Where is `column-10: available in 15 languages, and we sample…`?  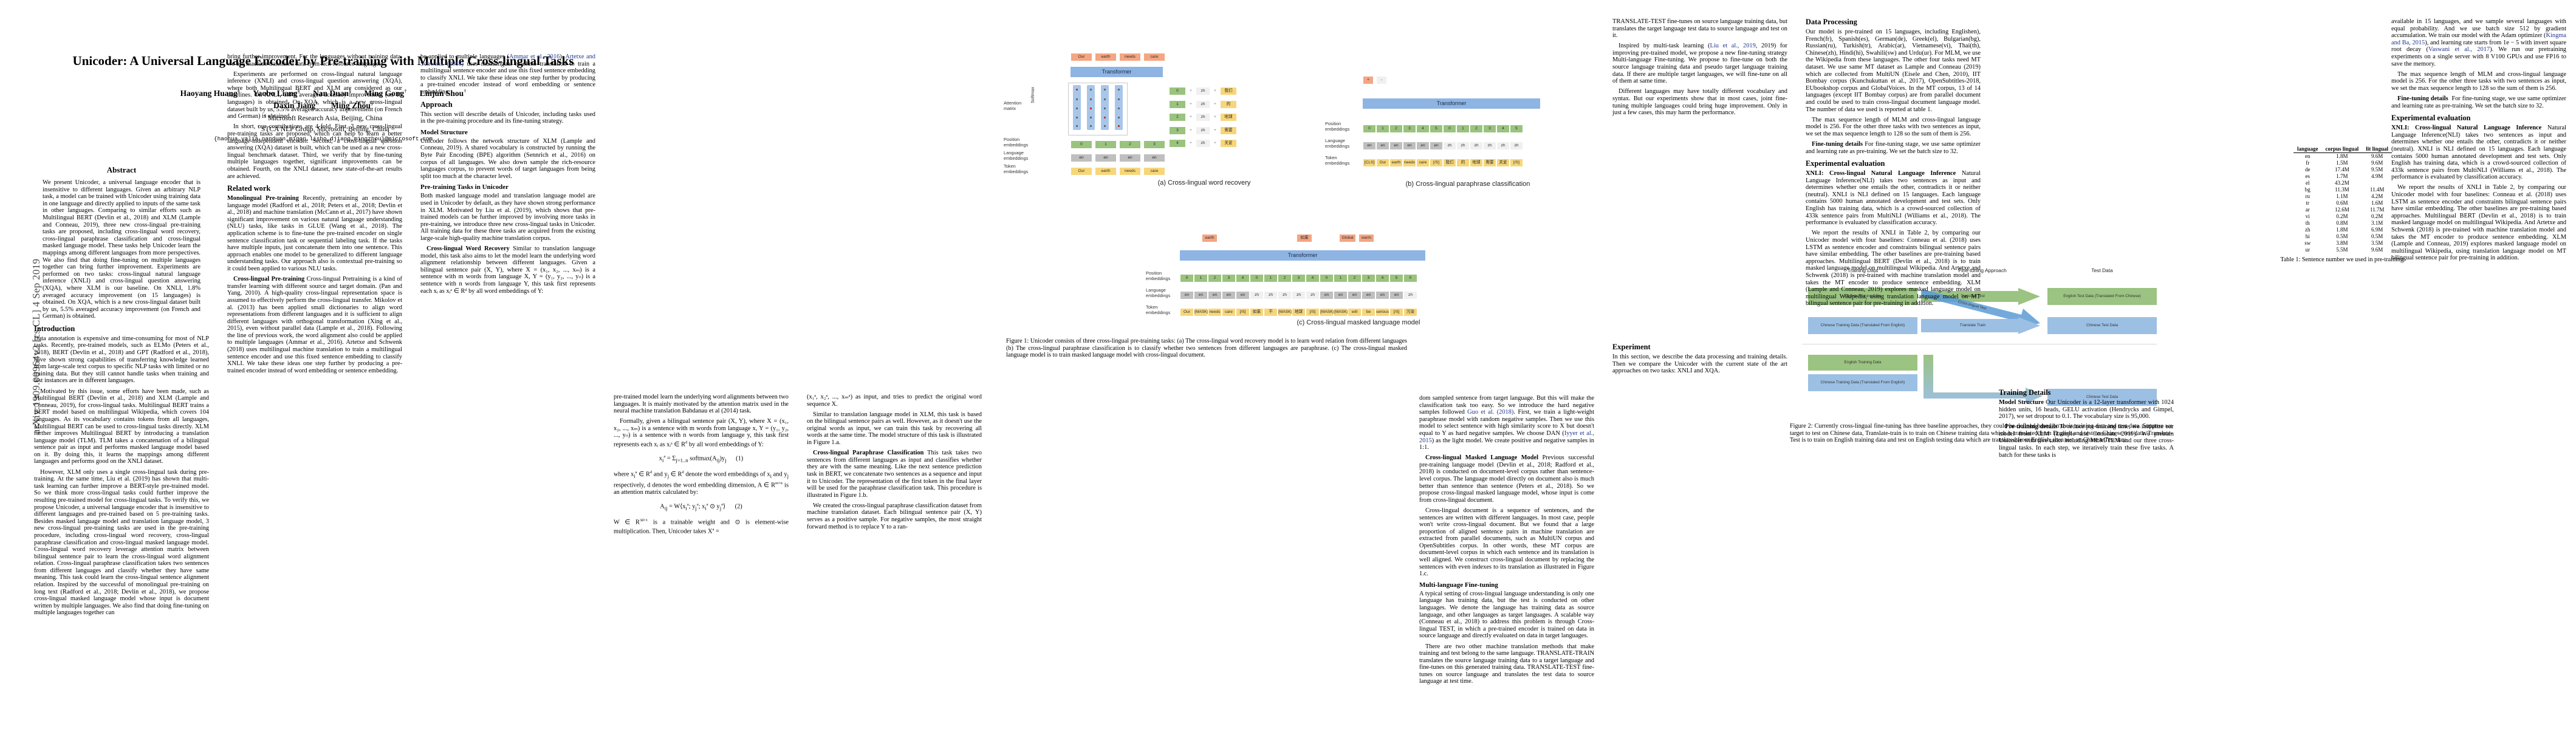 column-10: available in 15 languages, and we sample… is located at coordinates (2478, 142).